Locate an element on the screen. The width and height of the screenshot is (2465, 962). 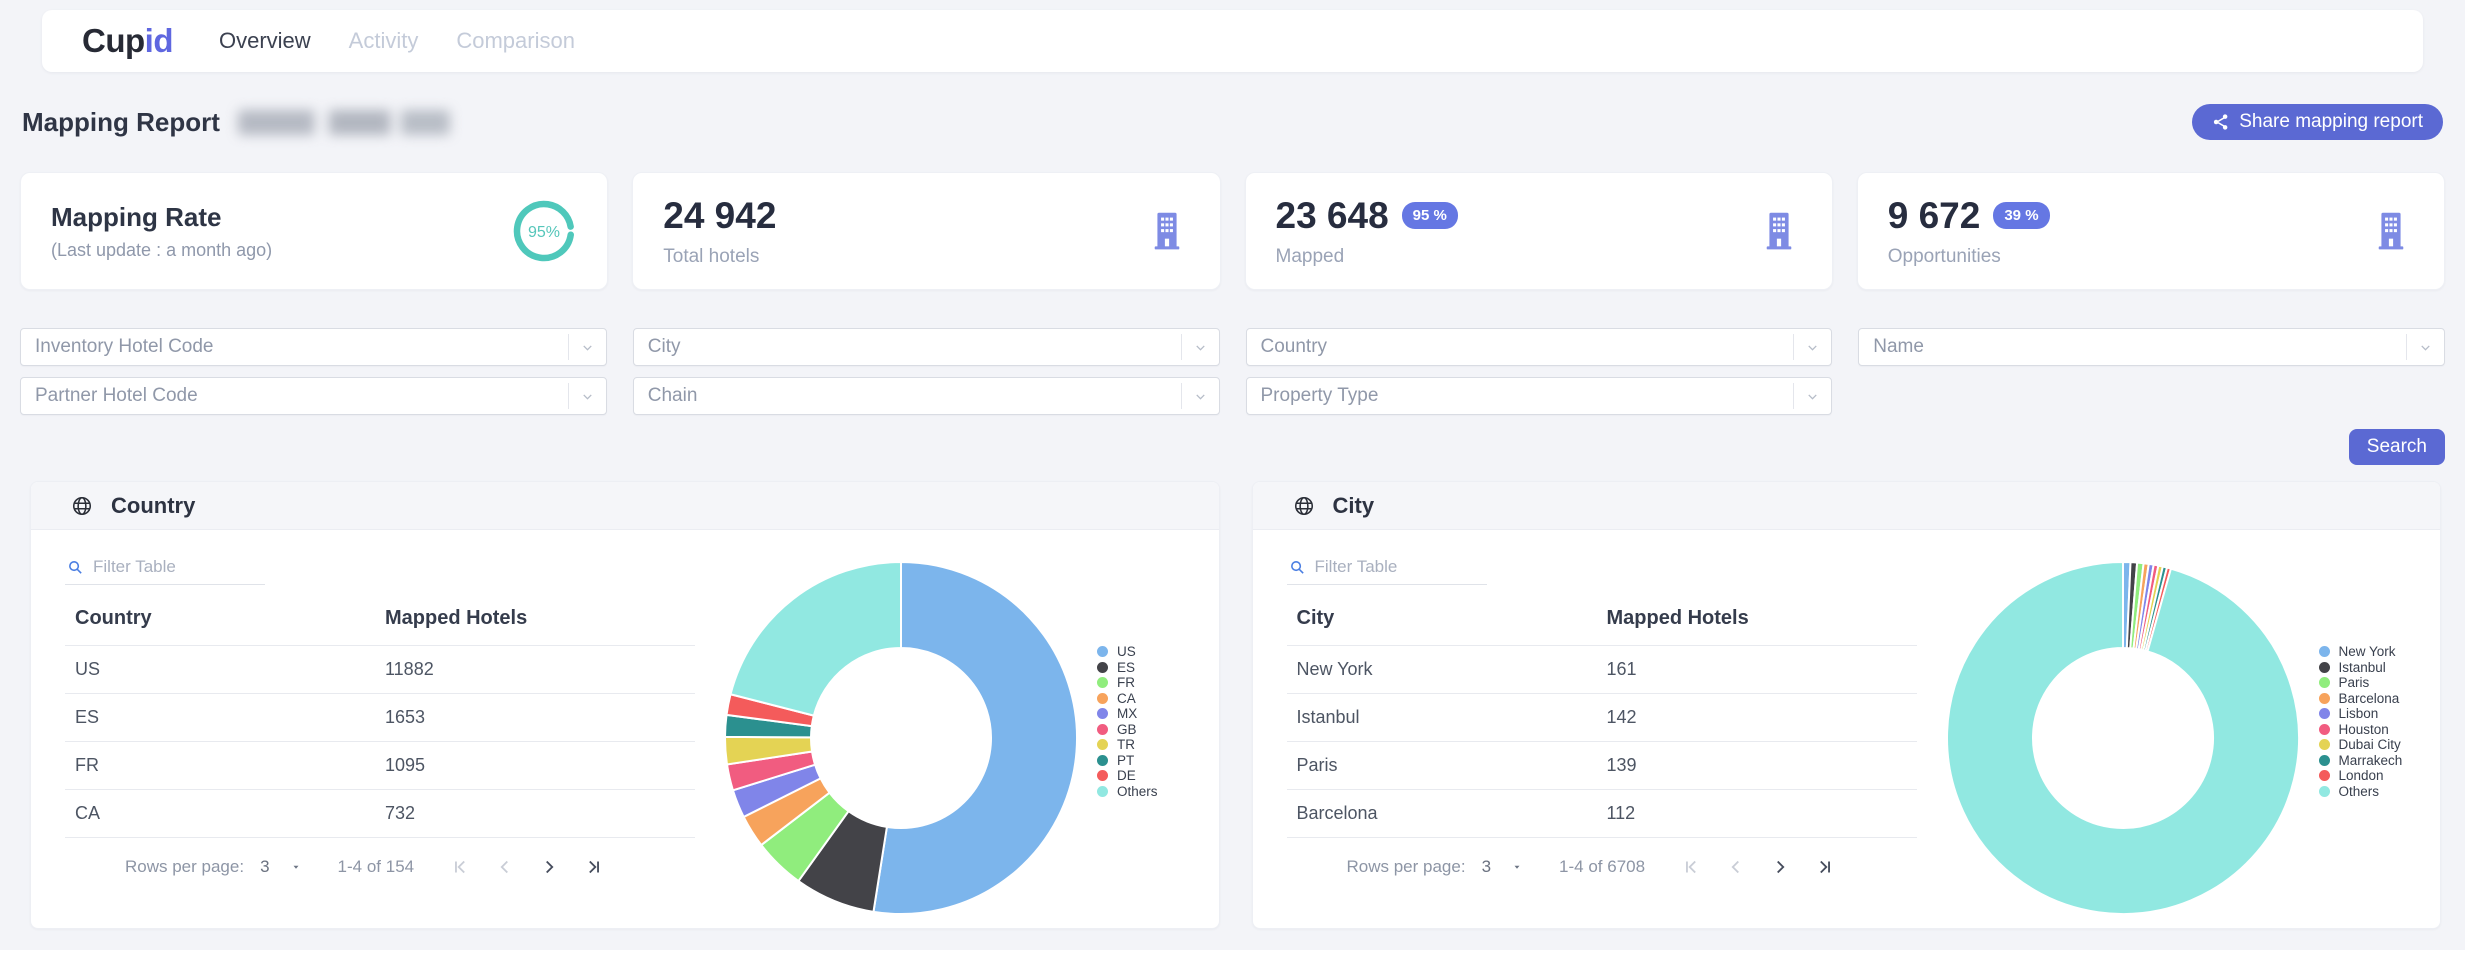
table-row: New York 161 is located at coordinates (1601, 669).